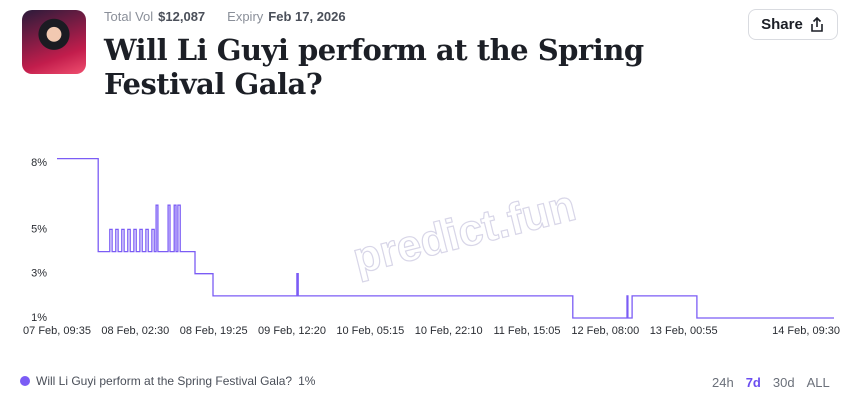 Image resolution: width=860 pixels, height=405 pixels. I want to click on y-tick-label: 5%, so click(39, 229).